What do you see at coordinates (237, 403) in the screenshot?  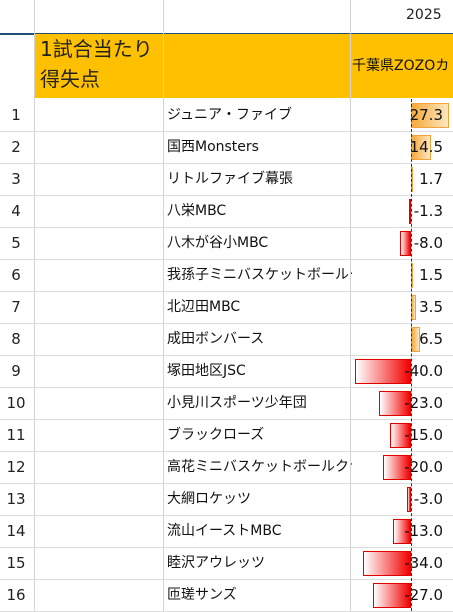 I see `team-name-cell: 小見川スポーツ少年団` at bounding box center [237, 403].